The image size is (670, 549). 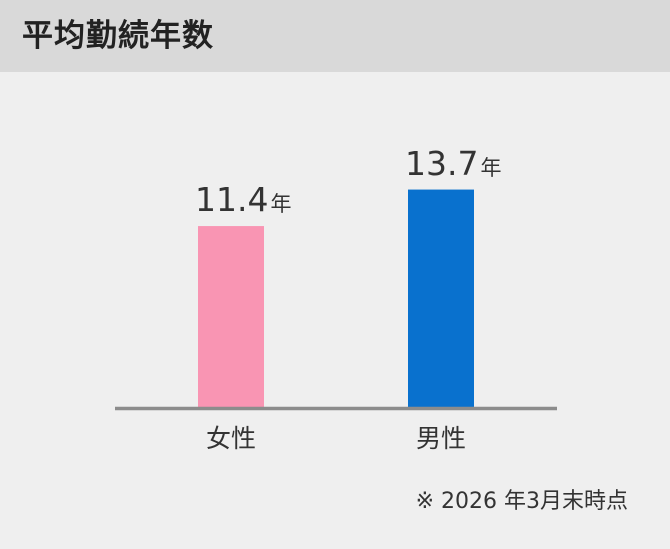 What do you see at coordinates (441, 438) in the screenshot?
I see `category-label-male: 男性` at bounding box center [441, 438].